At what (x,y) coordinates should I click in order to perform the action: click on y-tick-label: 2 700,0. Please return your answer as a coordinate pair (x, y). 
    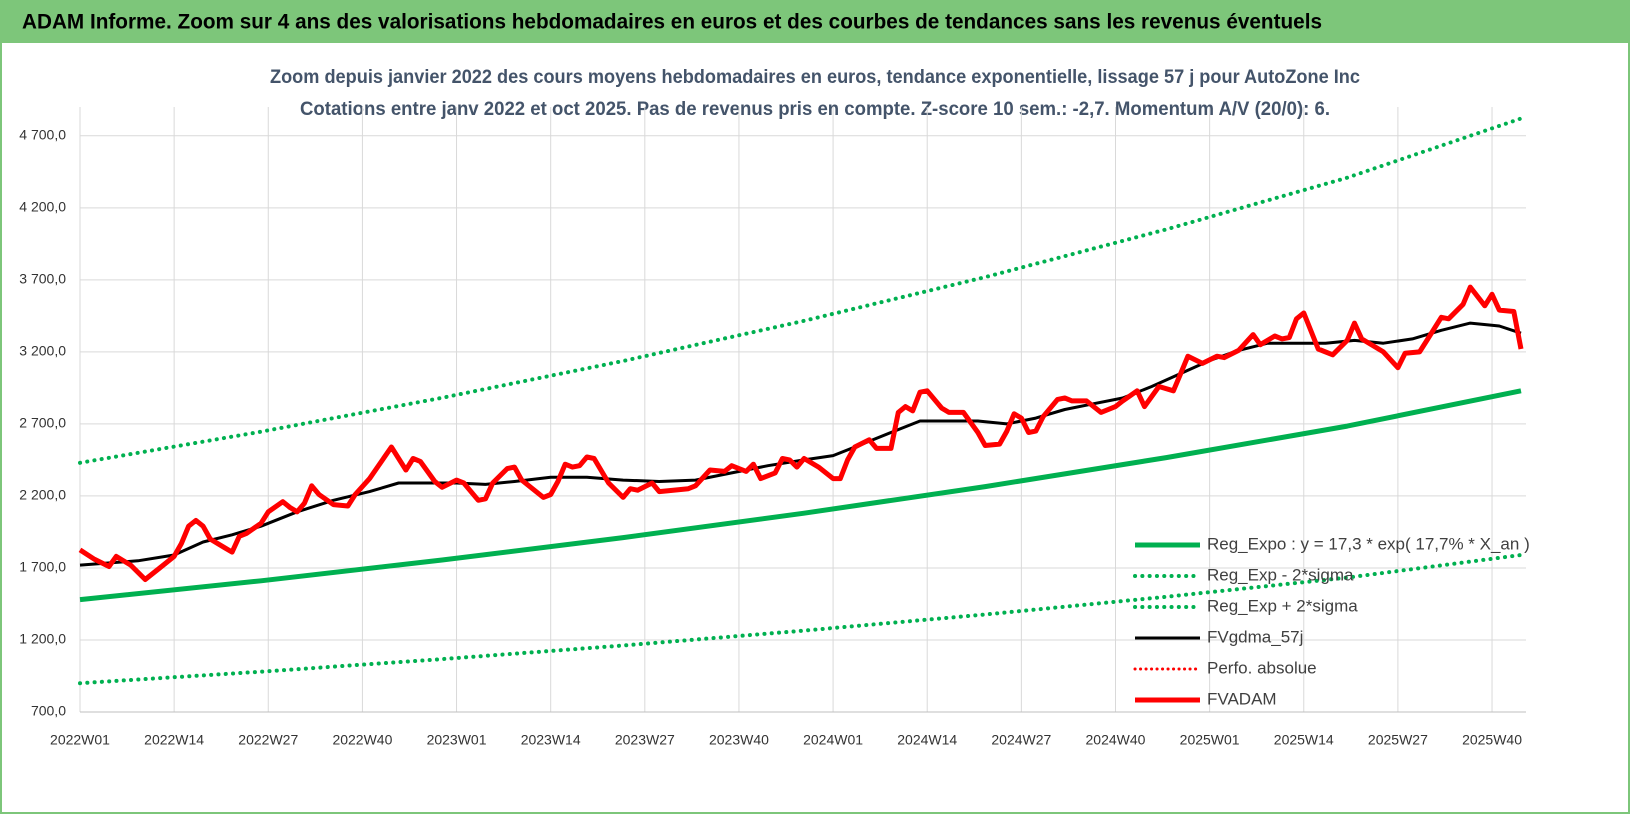
    Looking at the image, I should click on (42, 423).